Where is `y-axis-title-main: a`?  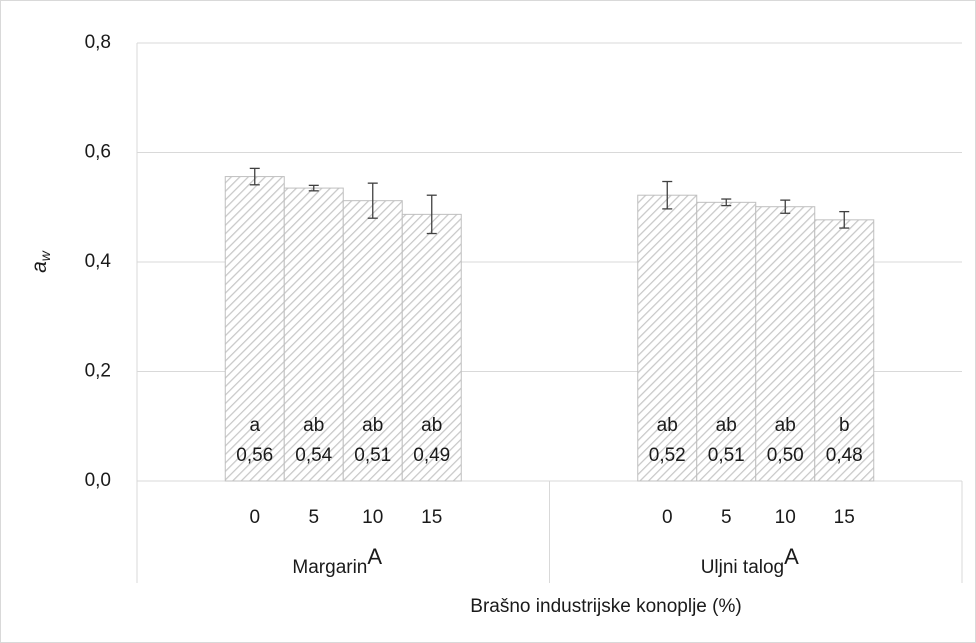 y-axis-title-main: a is located at coordinates (39, 267).